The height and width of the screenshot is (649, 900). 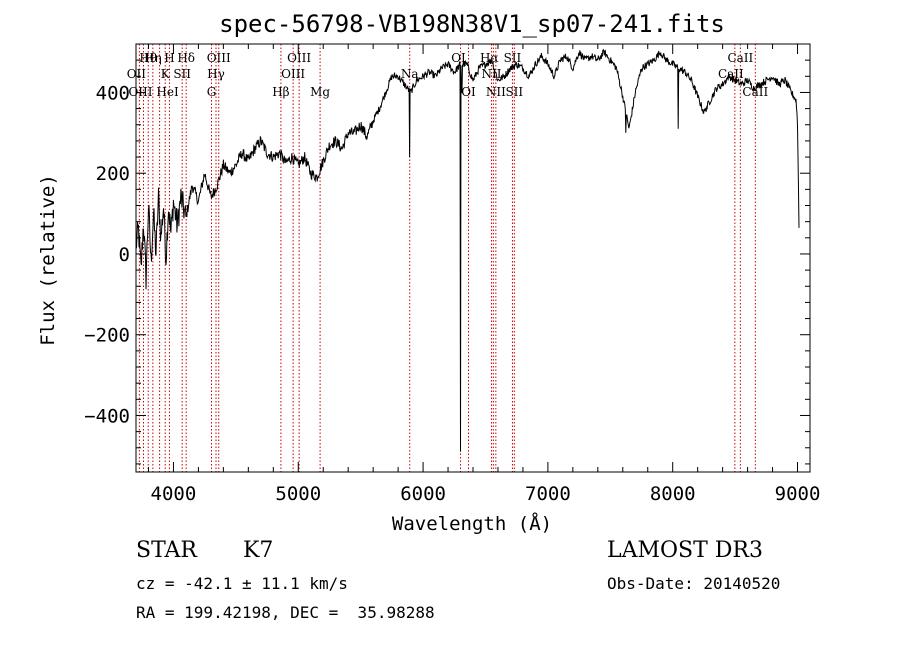 I want to click on chart-title: spec-56798-VB198N38V1_sp07-241.fits, so click(x=472, y=24).